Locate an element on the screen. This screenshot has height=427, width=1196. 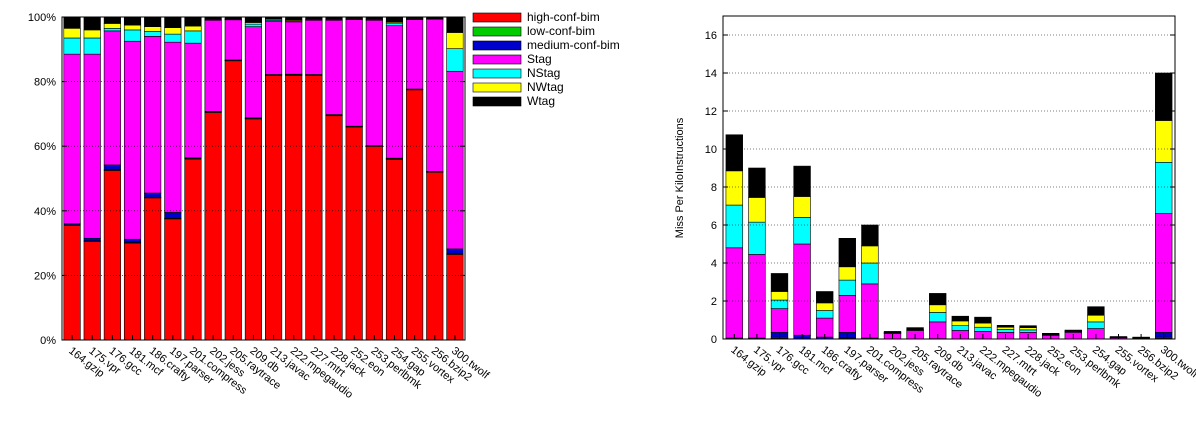
bar-composition-300-twolf-nstag is located at coordinates (455, 60).